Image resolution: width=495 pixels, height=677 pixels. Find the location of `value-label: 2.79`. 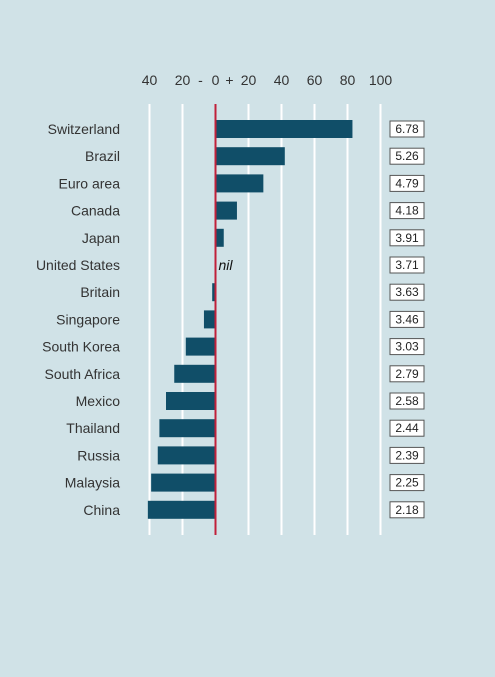

value-label: 2.79 is located at coordinates (407, 374).